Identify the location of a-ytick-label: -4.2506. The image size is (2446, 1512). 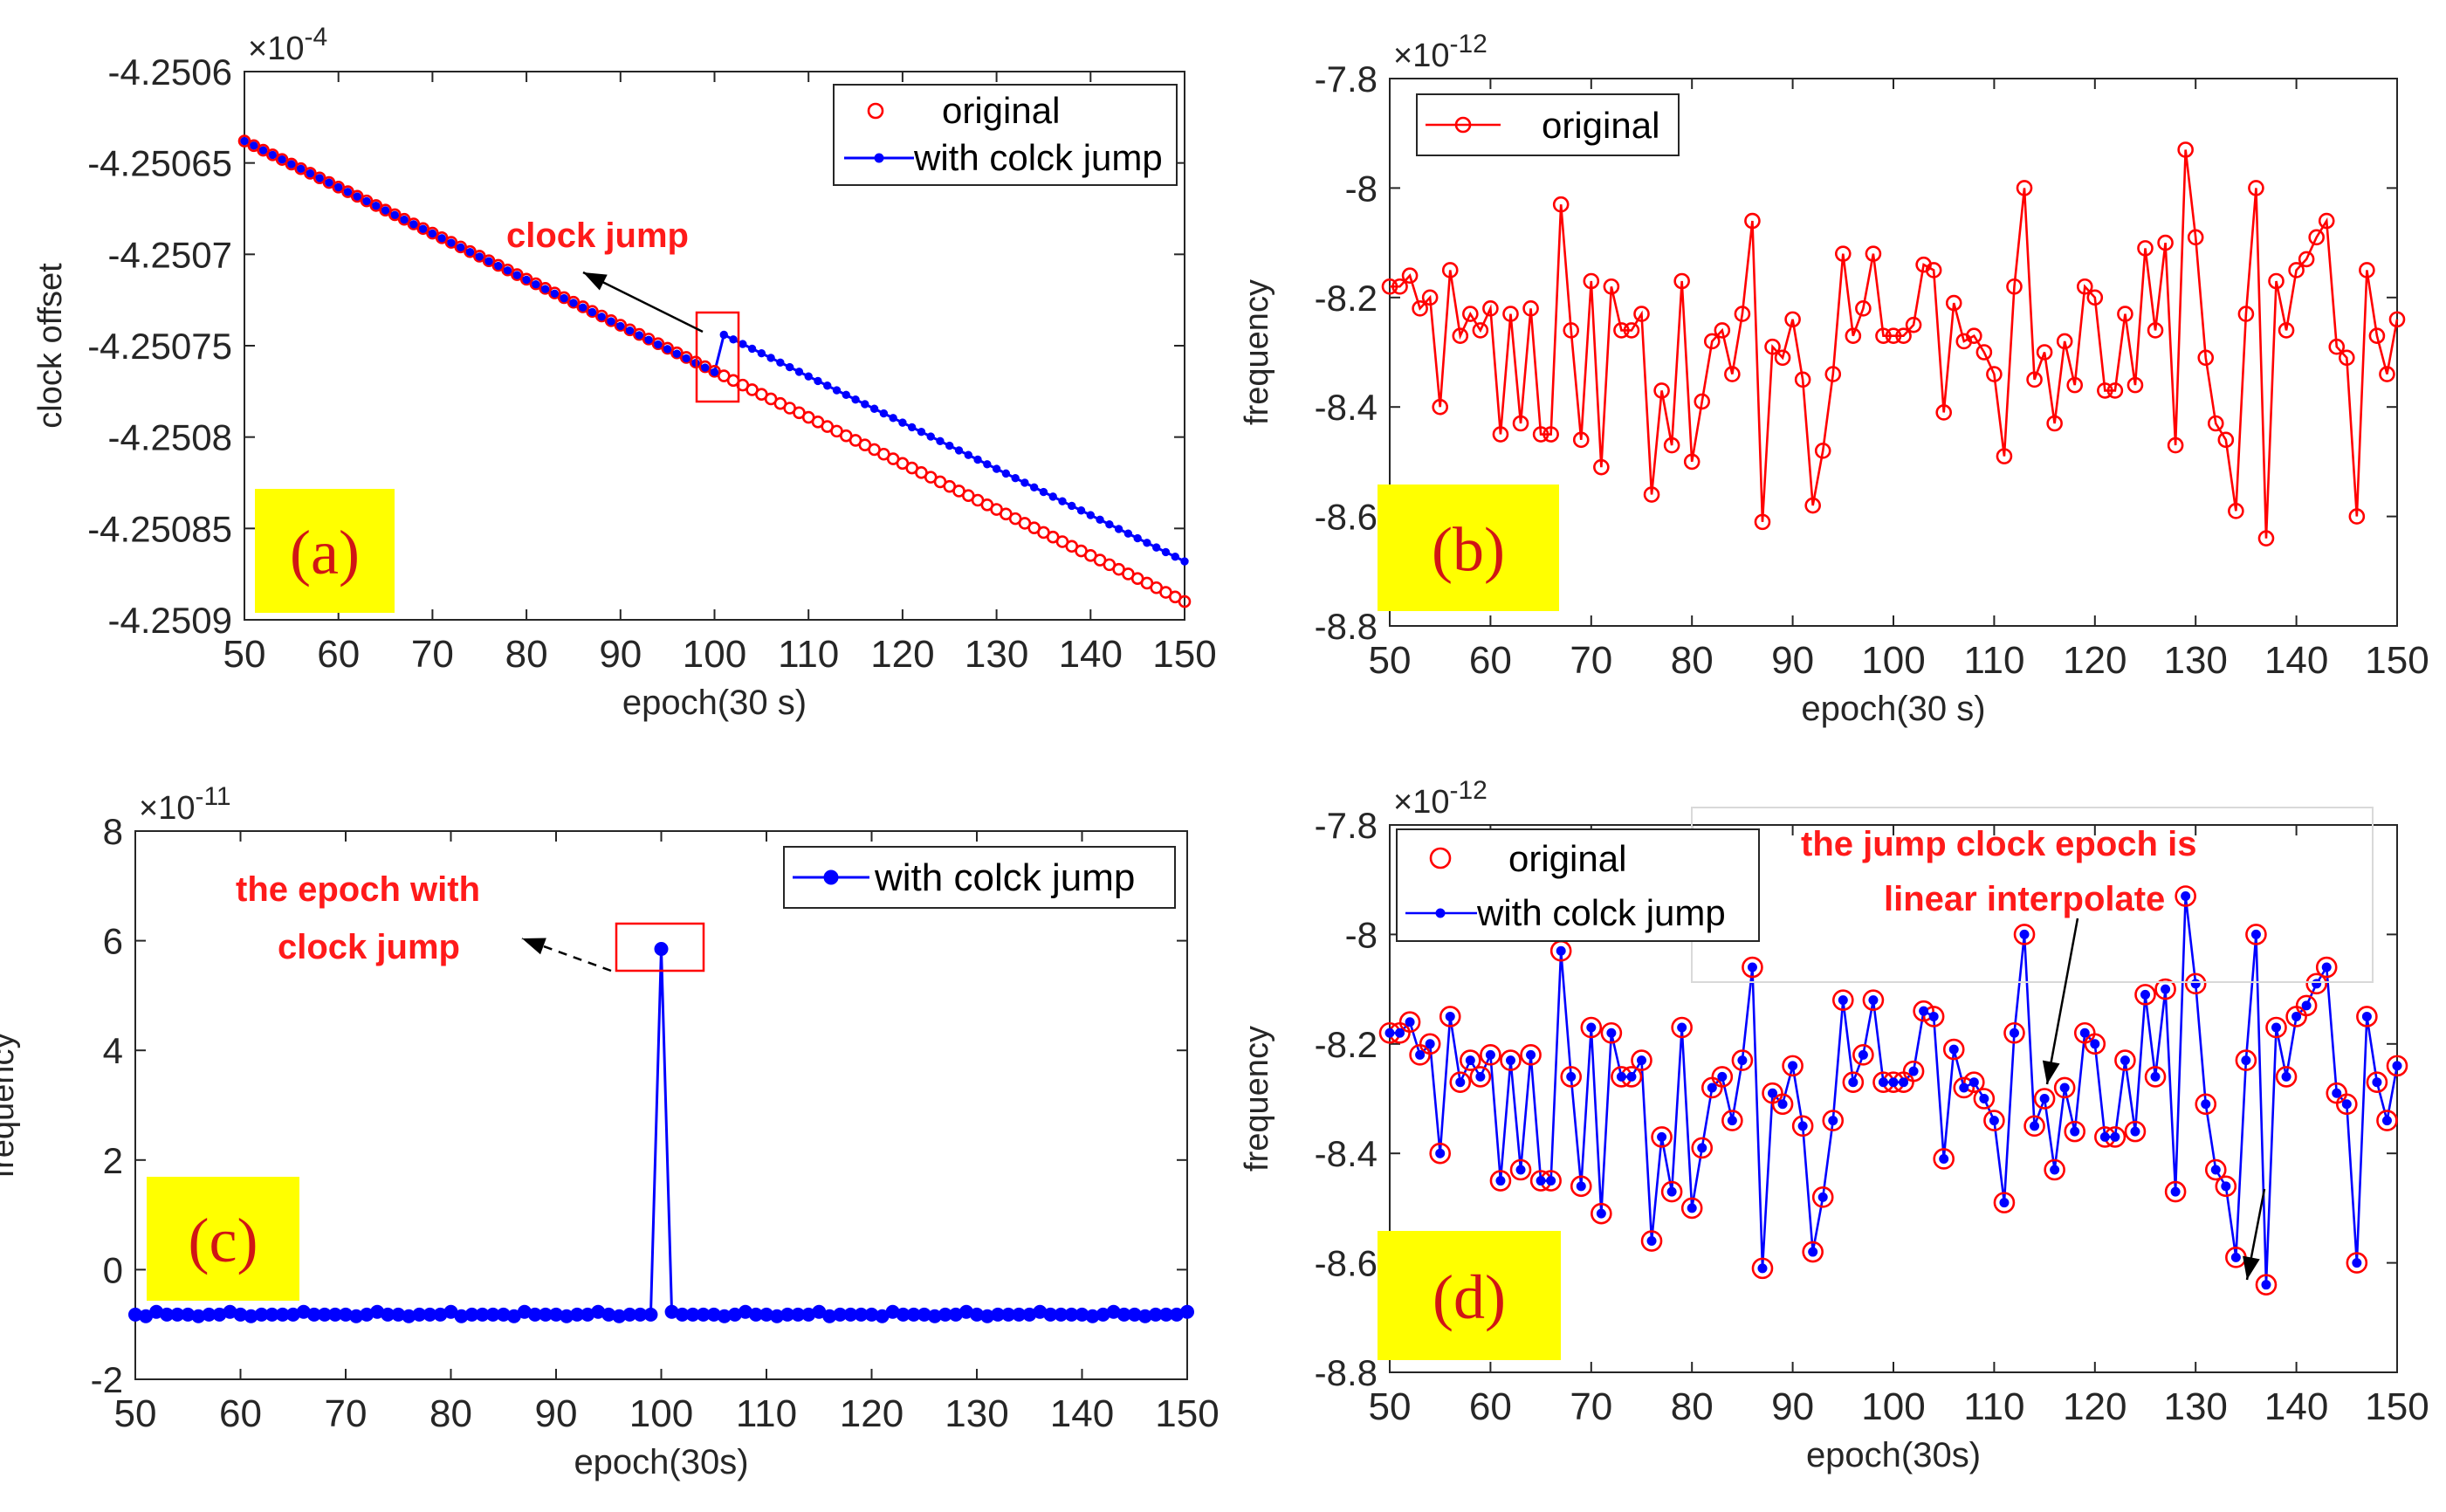
(170, 72).